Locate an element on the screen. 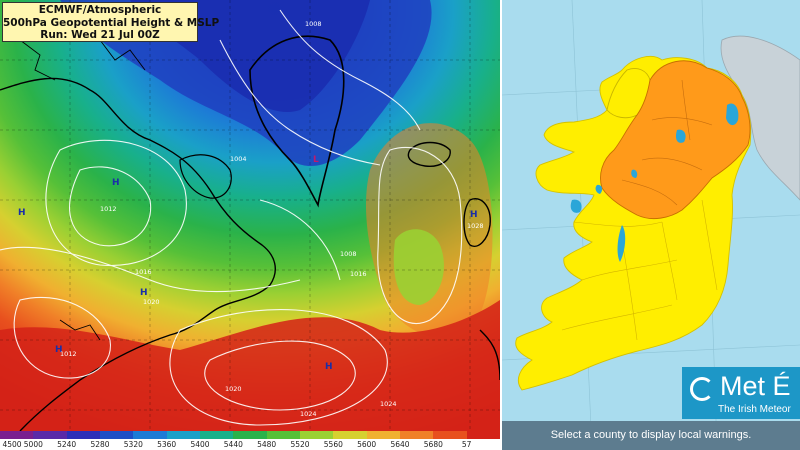 The image size is (800, 450). colorbar-tick-label: 5000 is located at coordinates (33, 444).